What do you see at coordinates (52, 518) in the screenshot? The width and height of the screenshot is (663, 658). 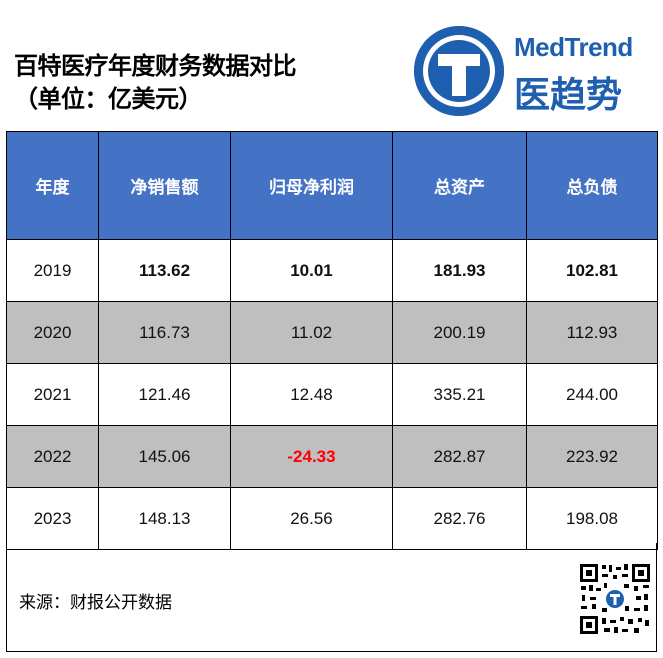 I see `cell-year: 2023` at bounding box center [52, 518].